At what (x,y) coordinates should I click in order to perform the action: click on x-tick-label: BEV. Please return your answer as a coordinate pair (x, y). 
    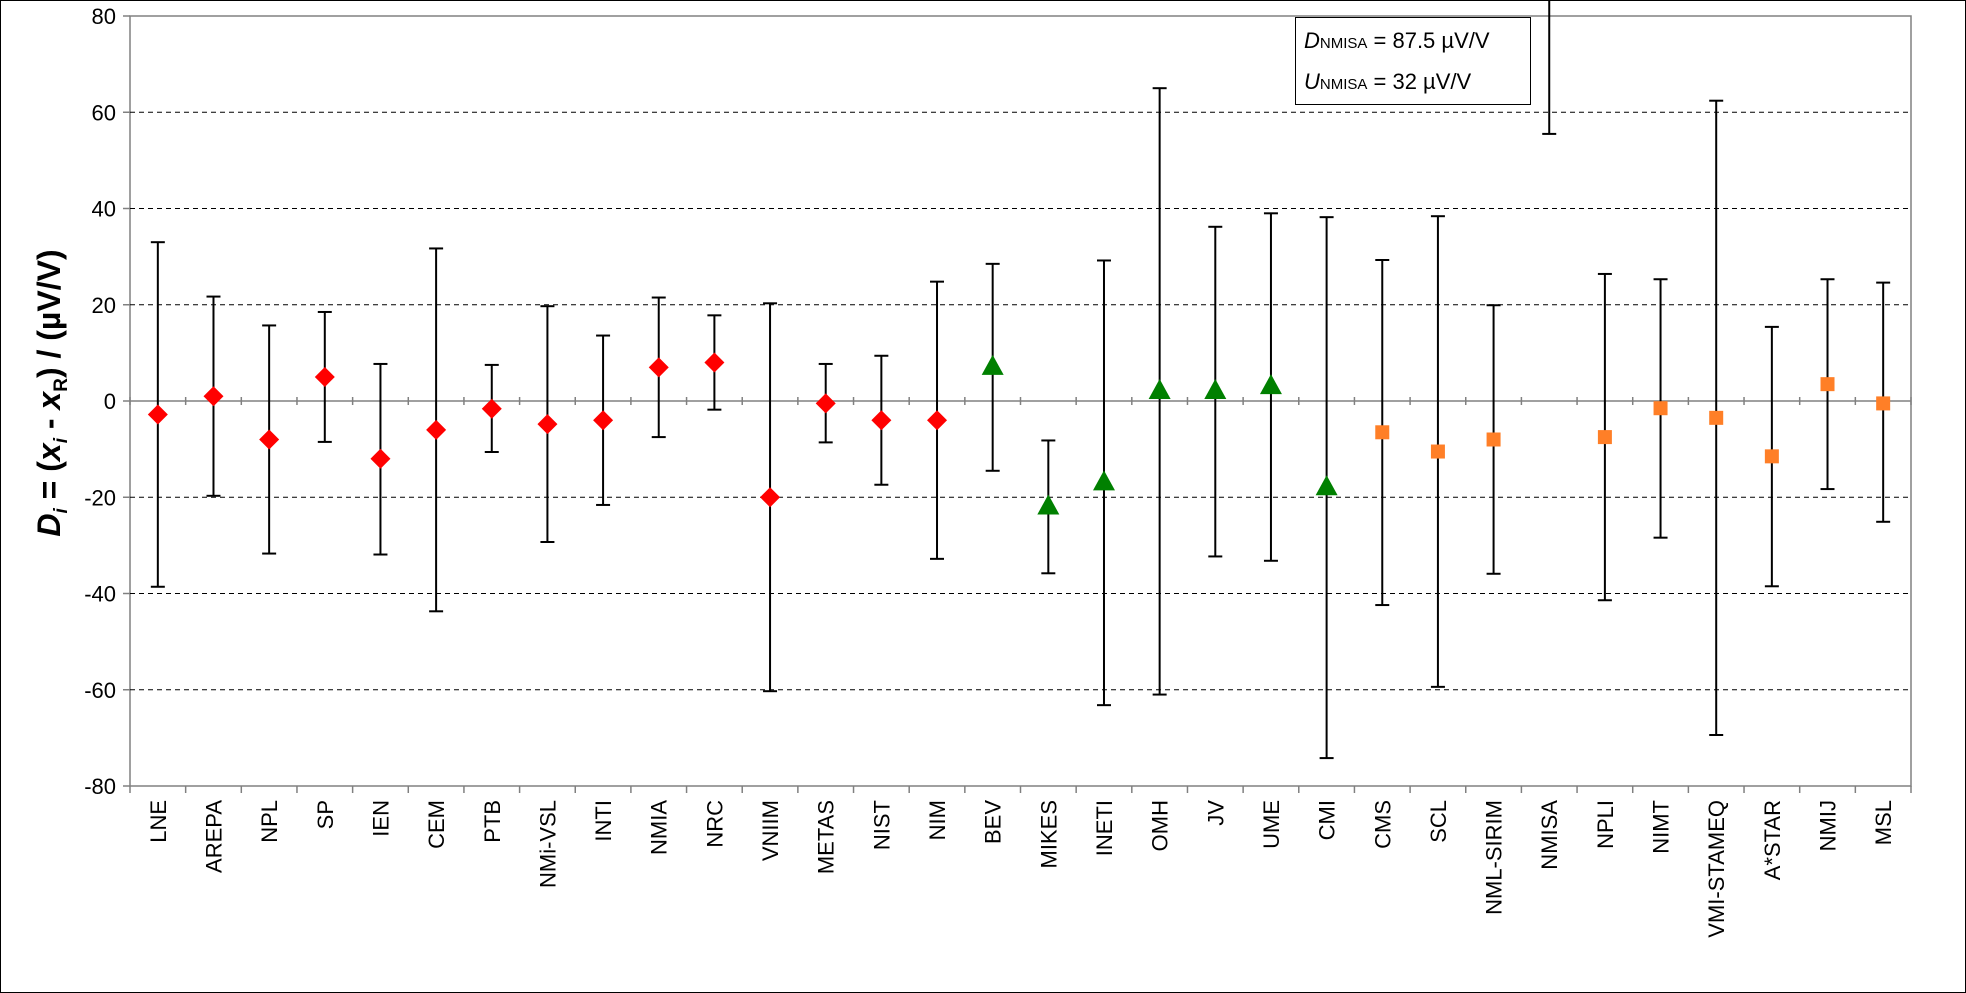
    Looking at the image, I should click on (993, 822).